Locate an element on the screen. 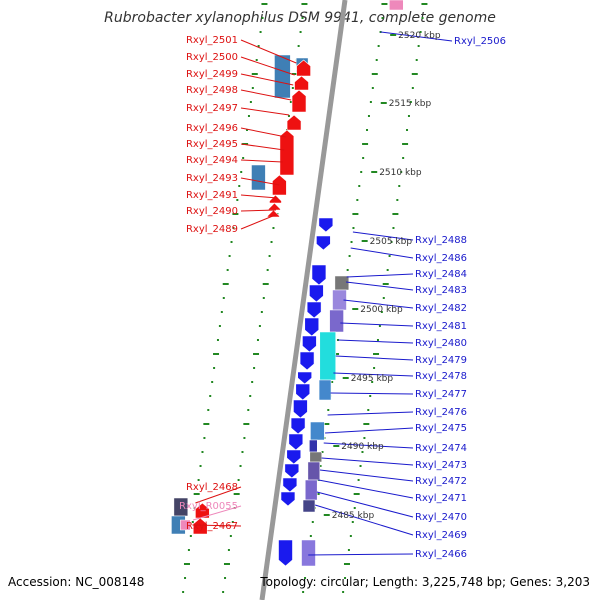 This screenshot has width=600, height=600. gene-label-right: Rxyl_2471 is located at coordinates (441, 498).